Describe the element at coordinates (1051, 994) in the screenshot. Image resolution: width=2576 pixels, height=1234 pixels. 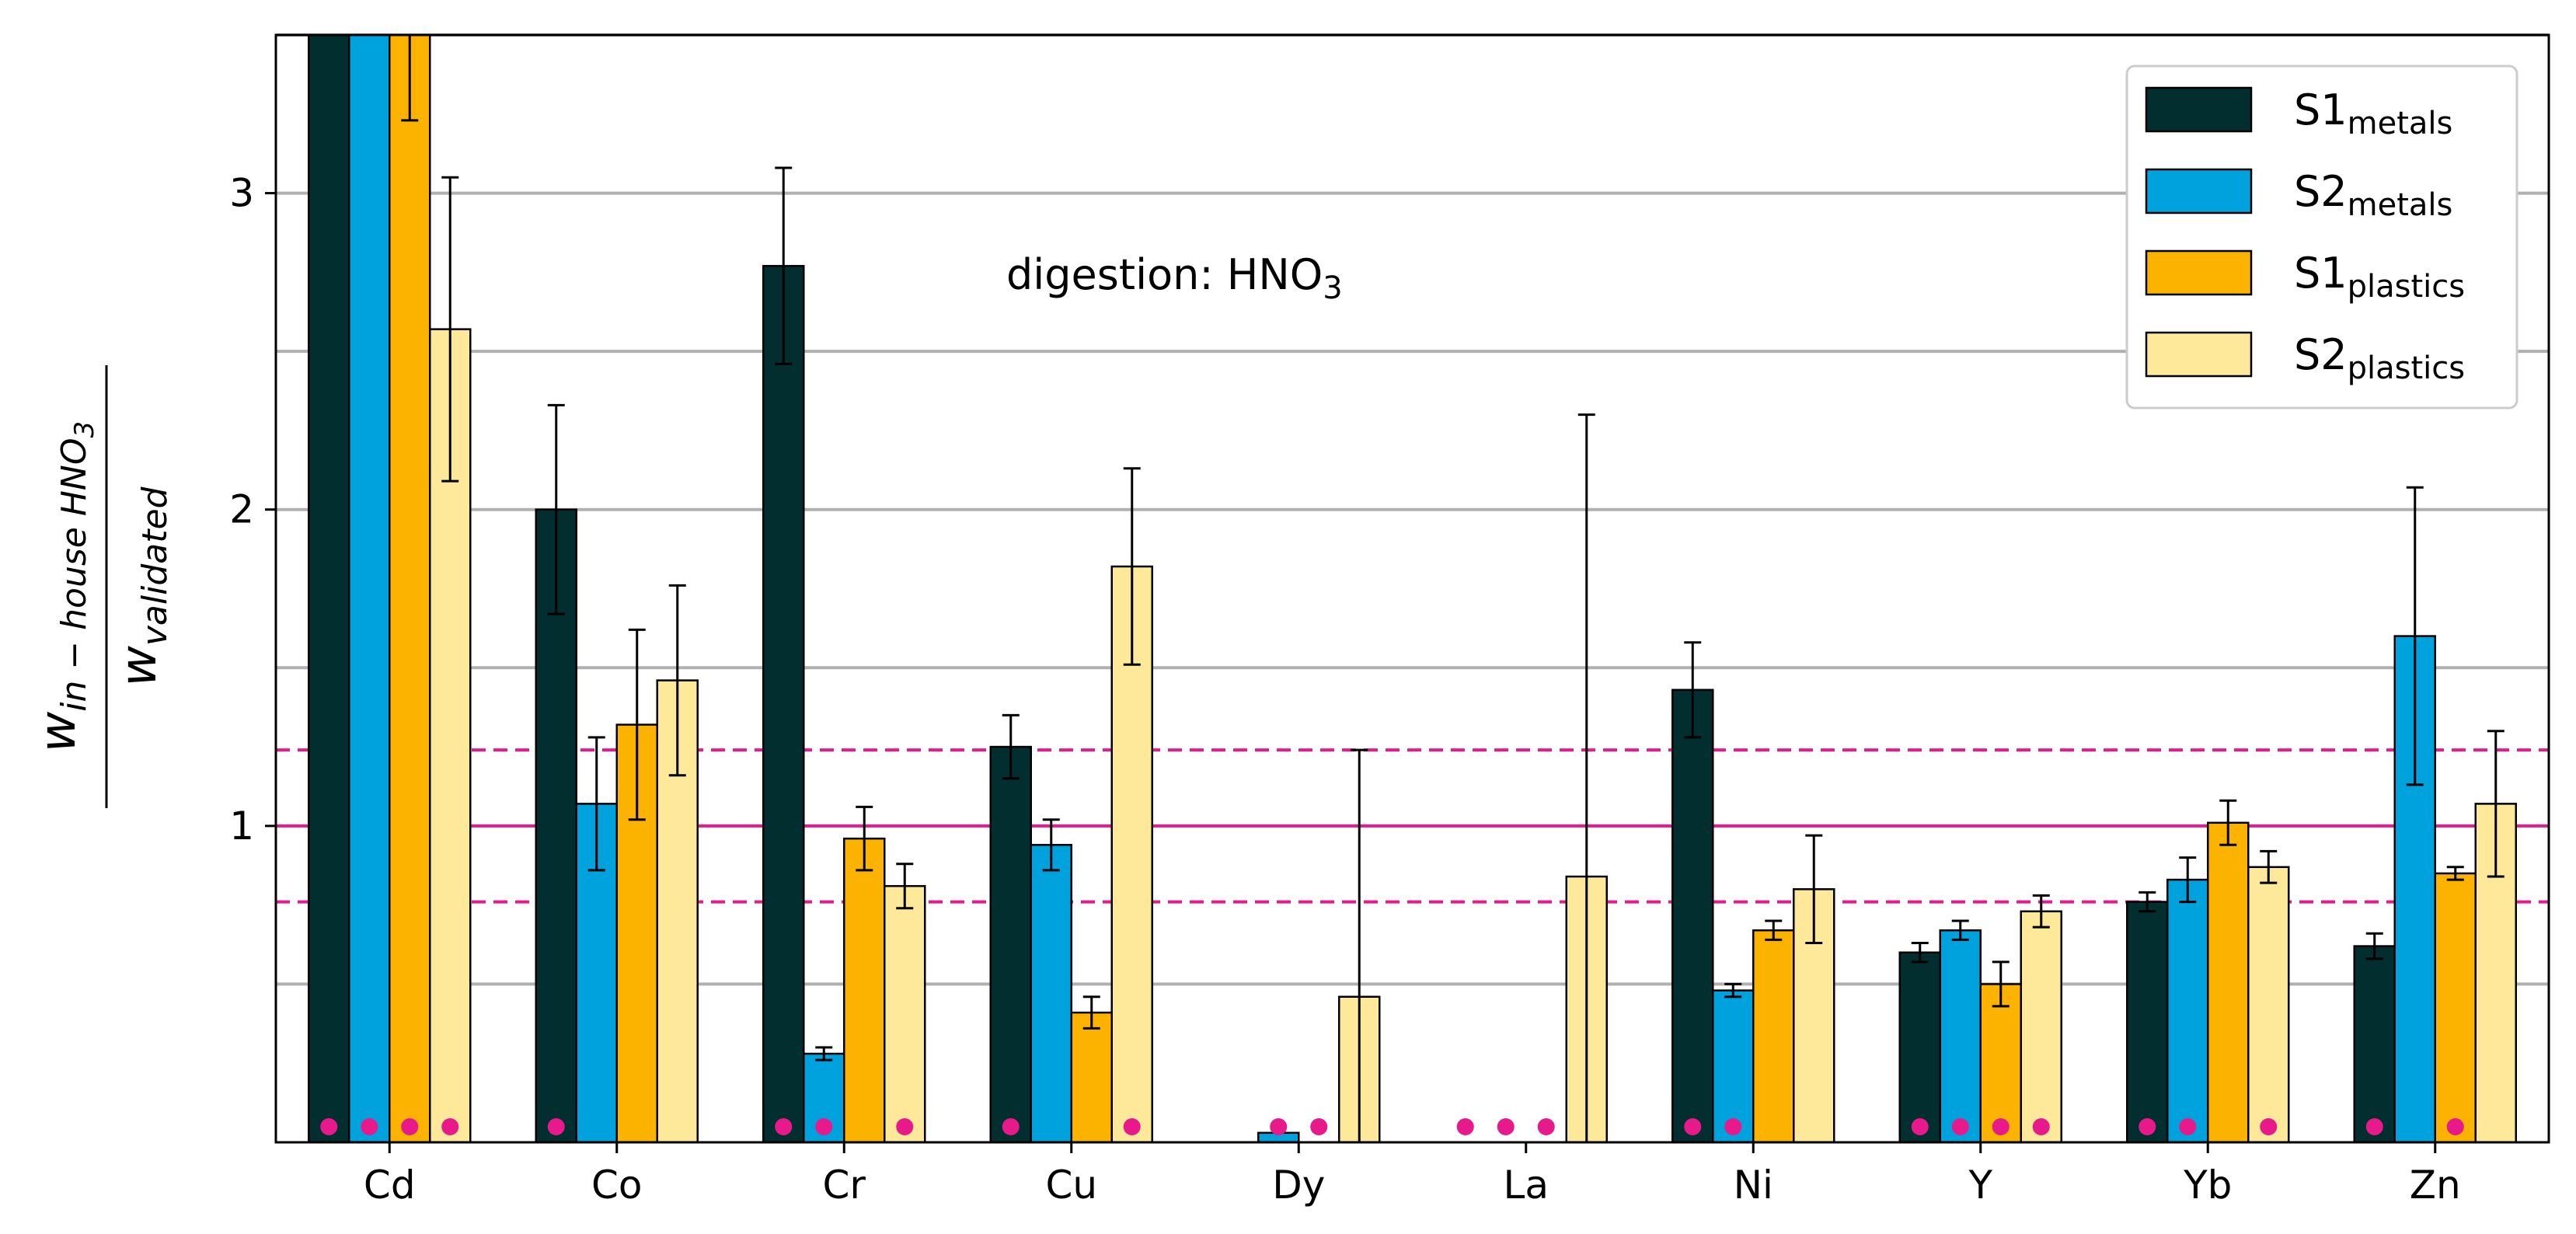
I see `bar-Cu-S2-metals` at that location.